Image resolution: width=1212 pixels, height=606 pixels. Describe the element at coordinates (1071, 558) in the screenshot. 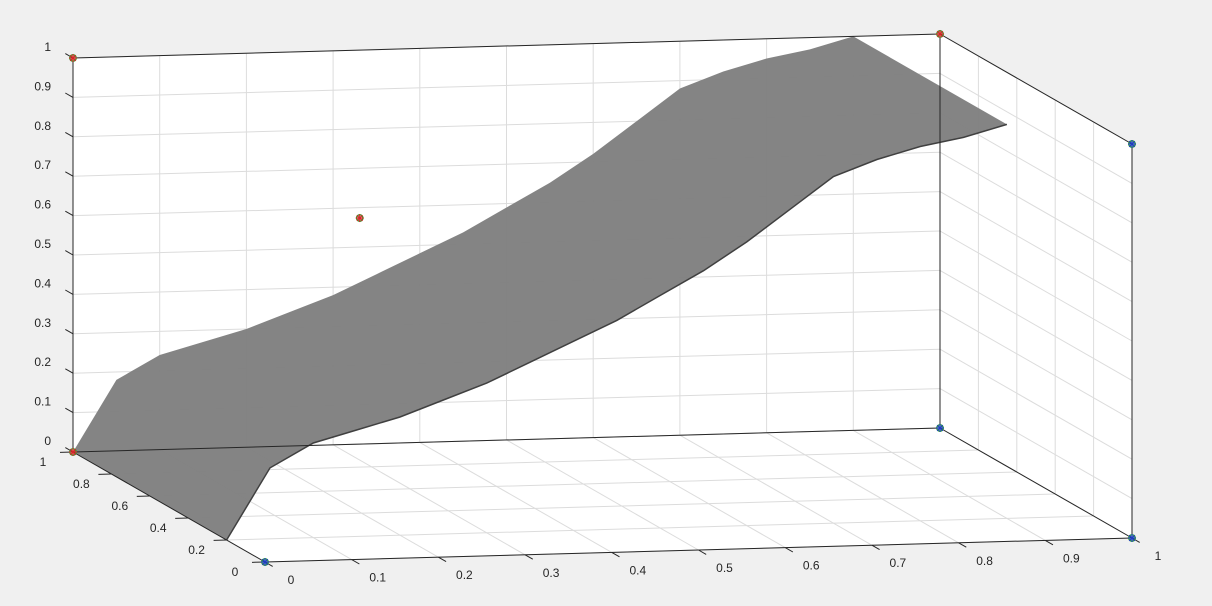

I see `x-tick-label: 0.9` at that location.